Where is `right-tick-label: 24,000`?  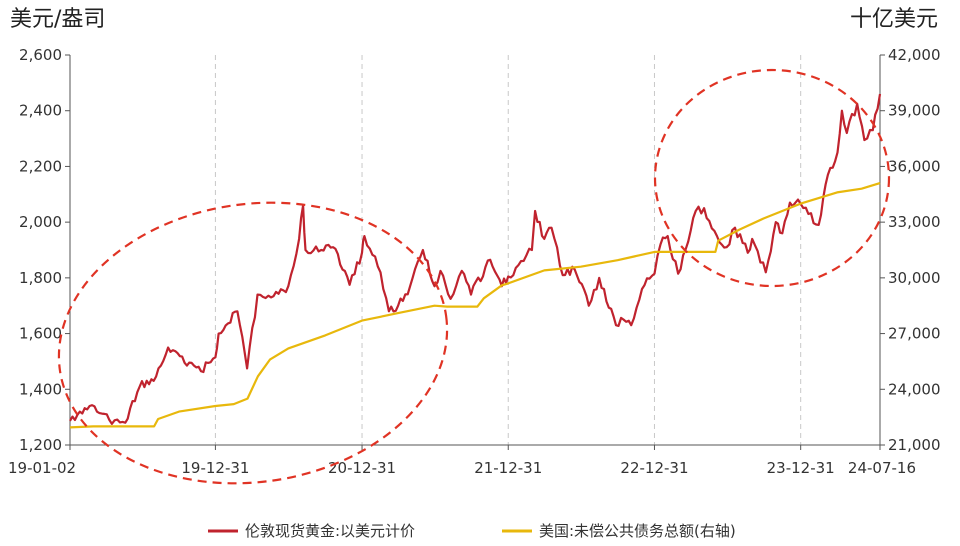
right-tick-label: 24,000 is located at coordinates (914, 389).